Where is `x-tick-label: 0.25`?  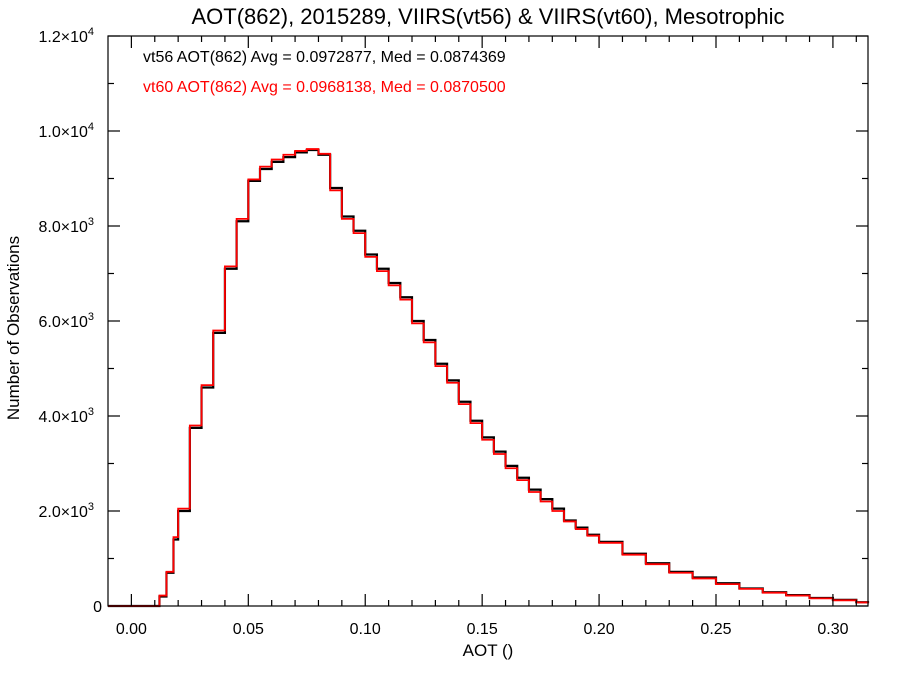
x-tick-label: 0.25 is located at coordinates (715, 629).